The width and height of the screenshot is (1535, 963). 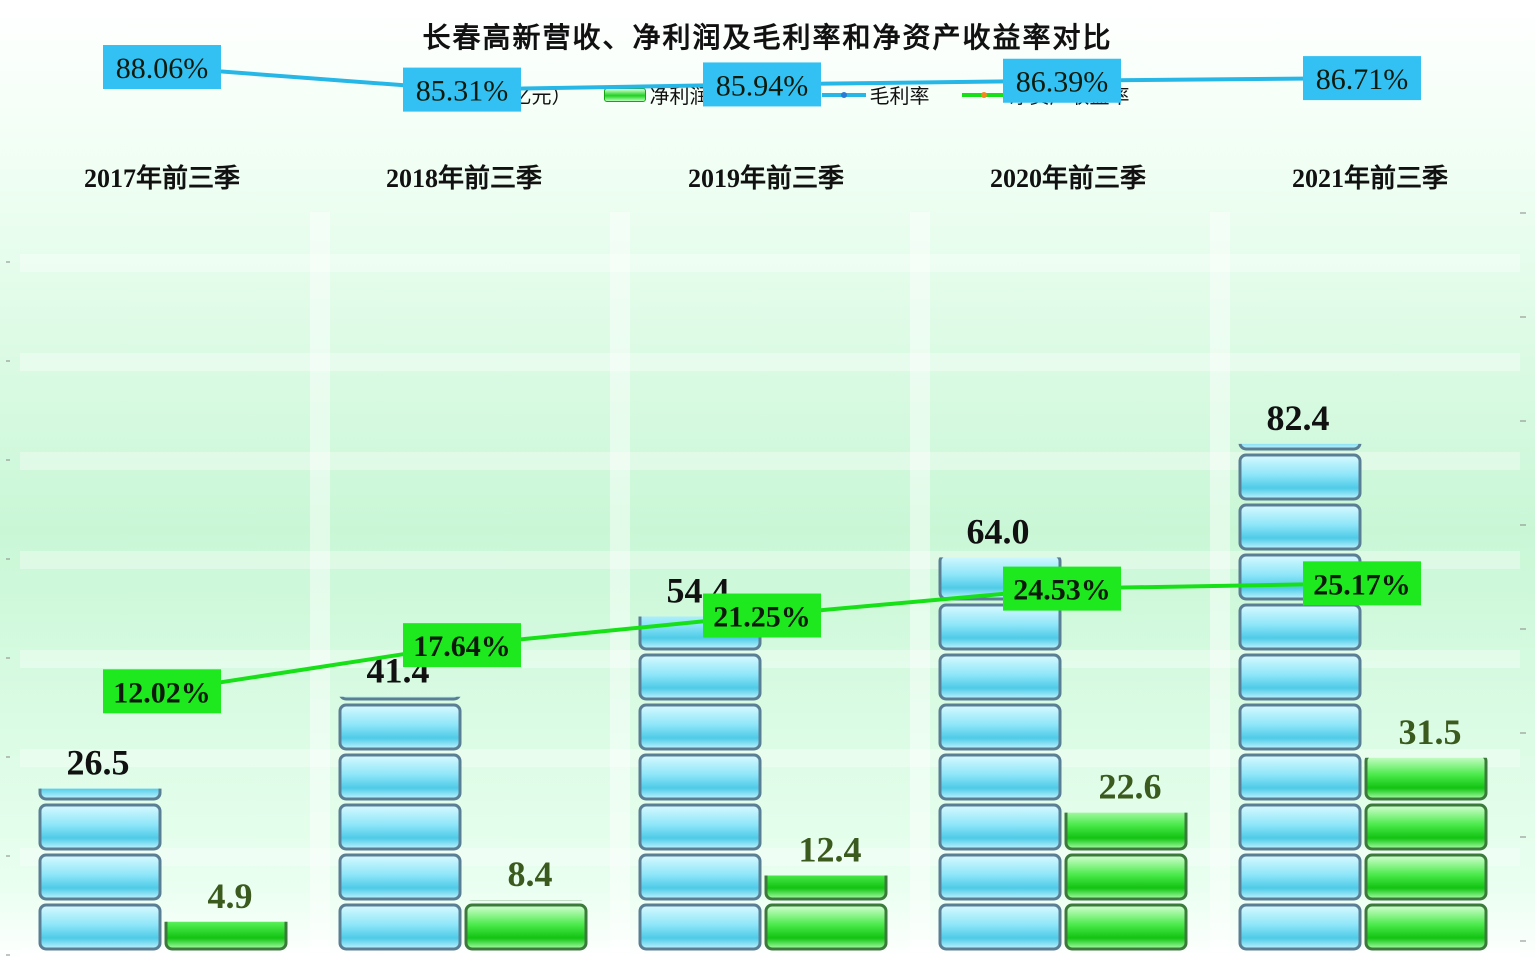 I want to click on revenue-value-label-4: 82.4, so click(x=1298, y=418).